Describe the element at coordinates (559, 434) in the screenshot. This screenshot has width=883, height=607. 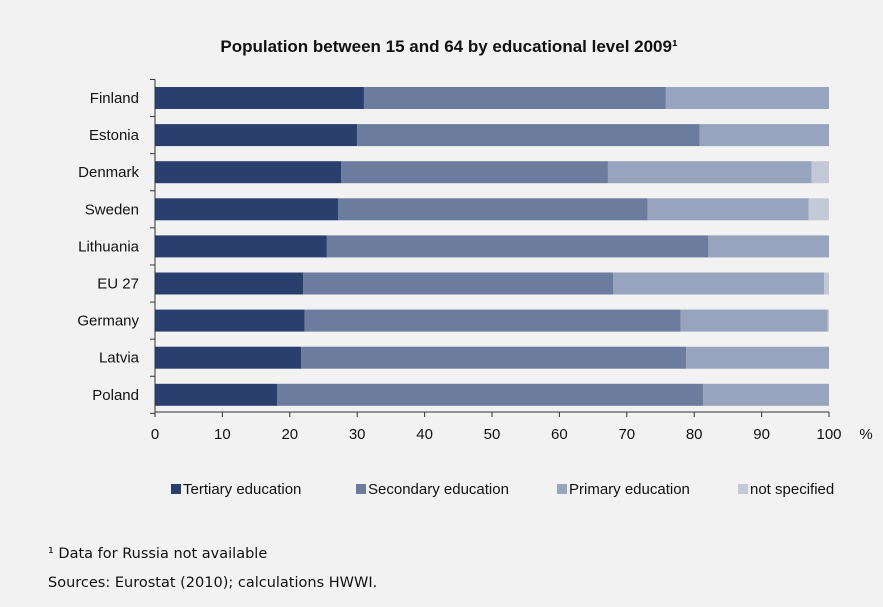
I see `x-tick-label-60: 60` at that location.